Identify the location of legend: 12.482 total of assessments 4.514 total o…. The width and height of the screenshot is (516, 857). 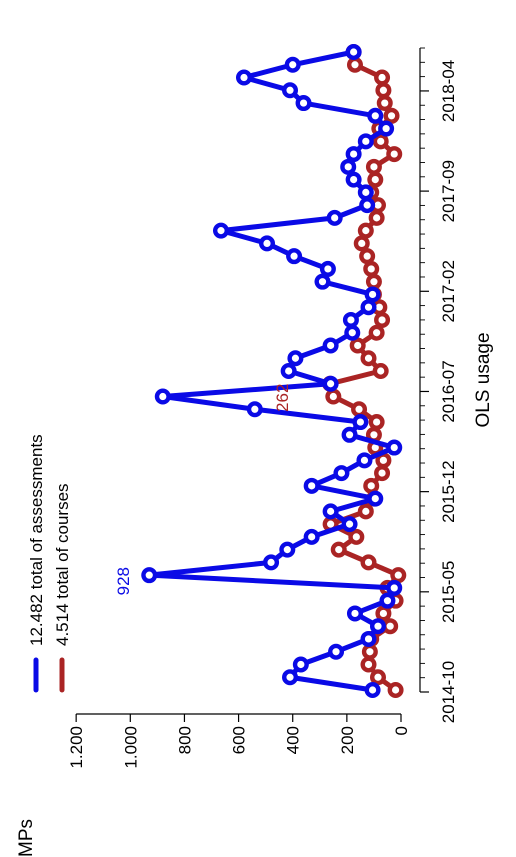
(49, 563).